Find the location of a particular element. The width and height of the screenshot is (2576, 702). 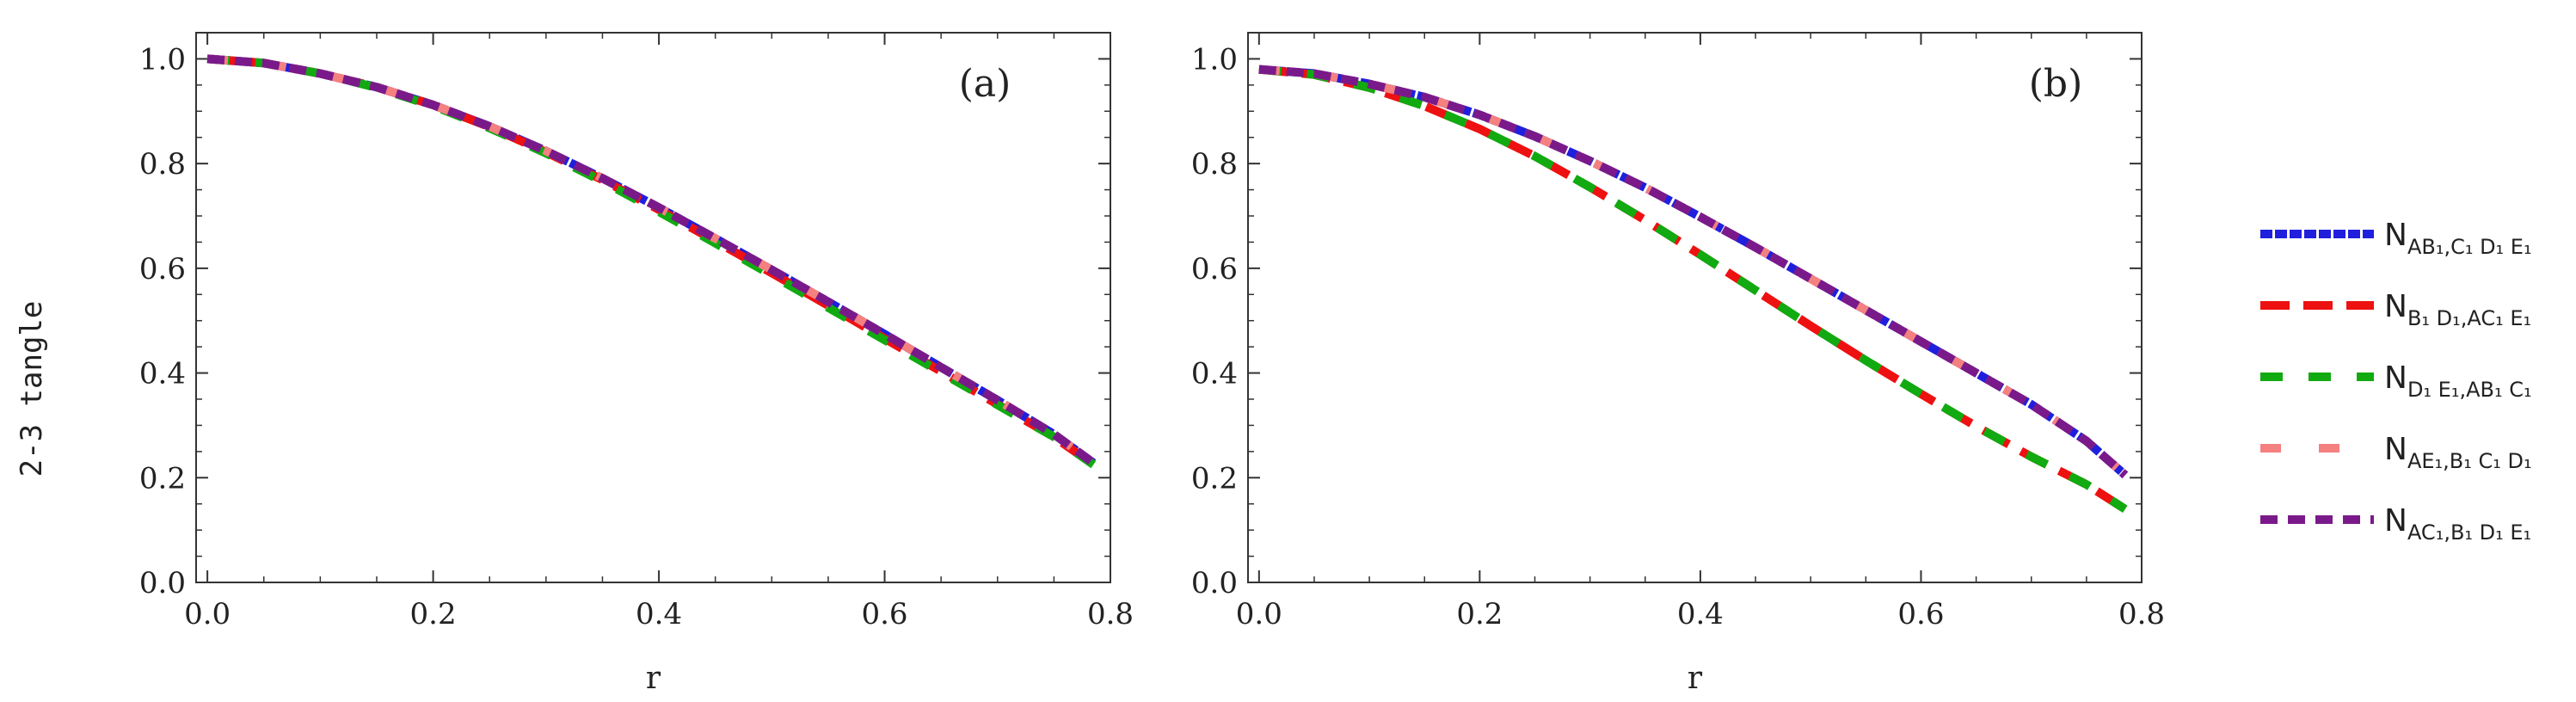

legend-label: ND₁ E₁,AB₁ C₁ is located at coordinates (2458, 381).